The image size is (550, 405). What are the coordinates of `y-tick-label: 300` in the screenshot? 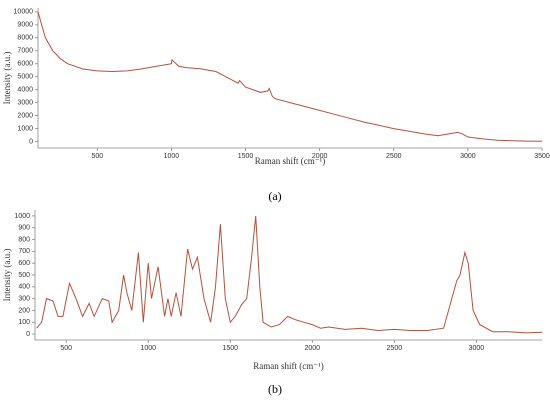 It's located at (24, 298).